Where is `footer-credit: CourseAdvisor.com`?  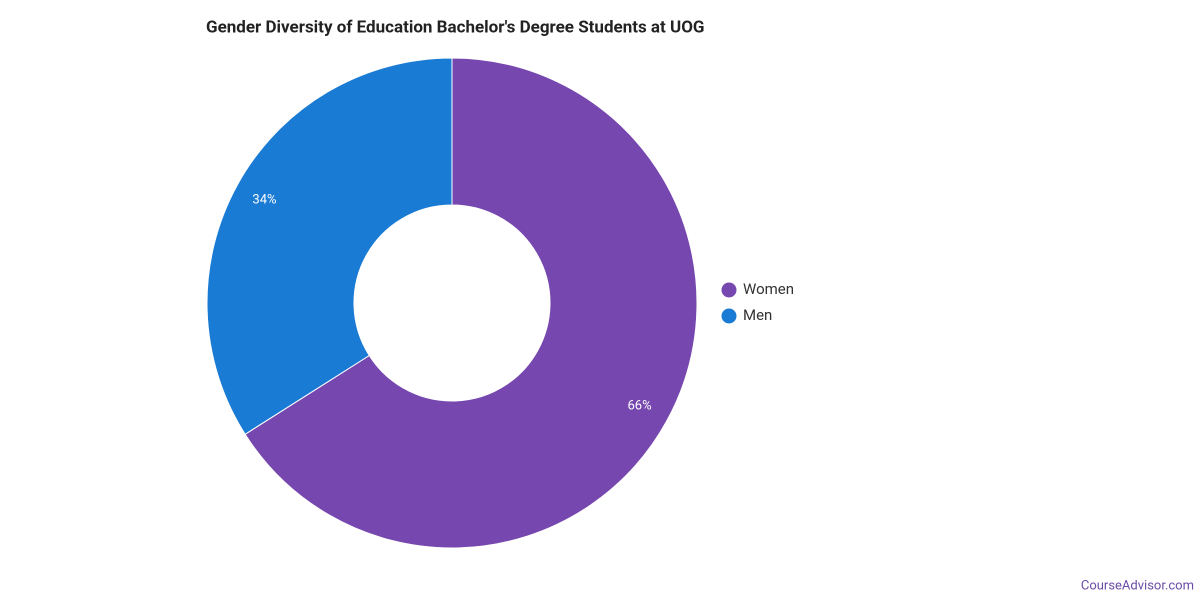 footer-credit: CourseAdvisor.com is located at coordinates (1137, 585).